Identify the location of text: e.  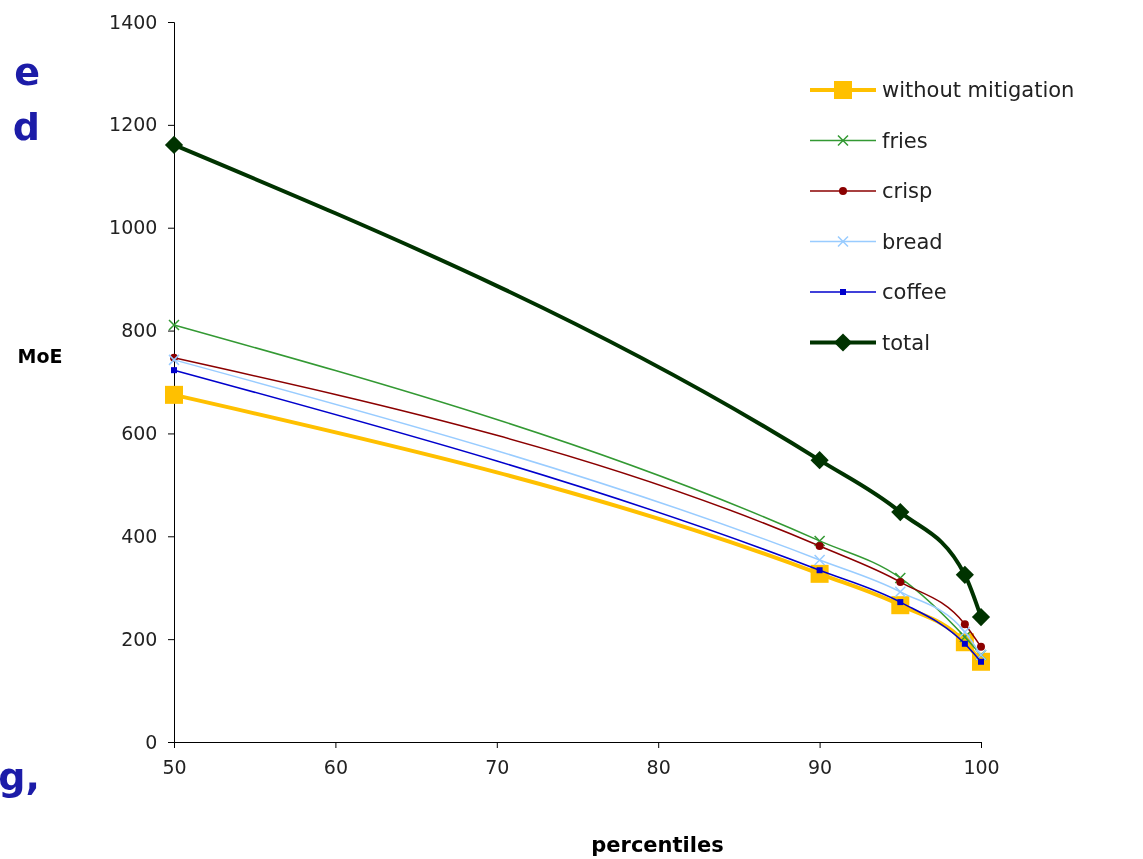
(27, 72).